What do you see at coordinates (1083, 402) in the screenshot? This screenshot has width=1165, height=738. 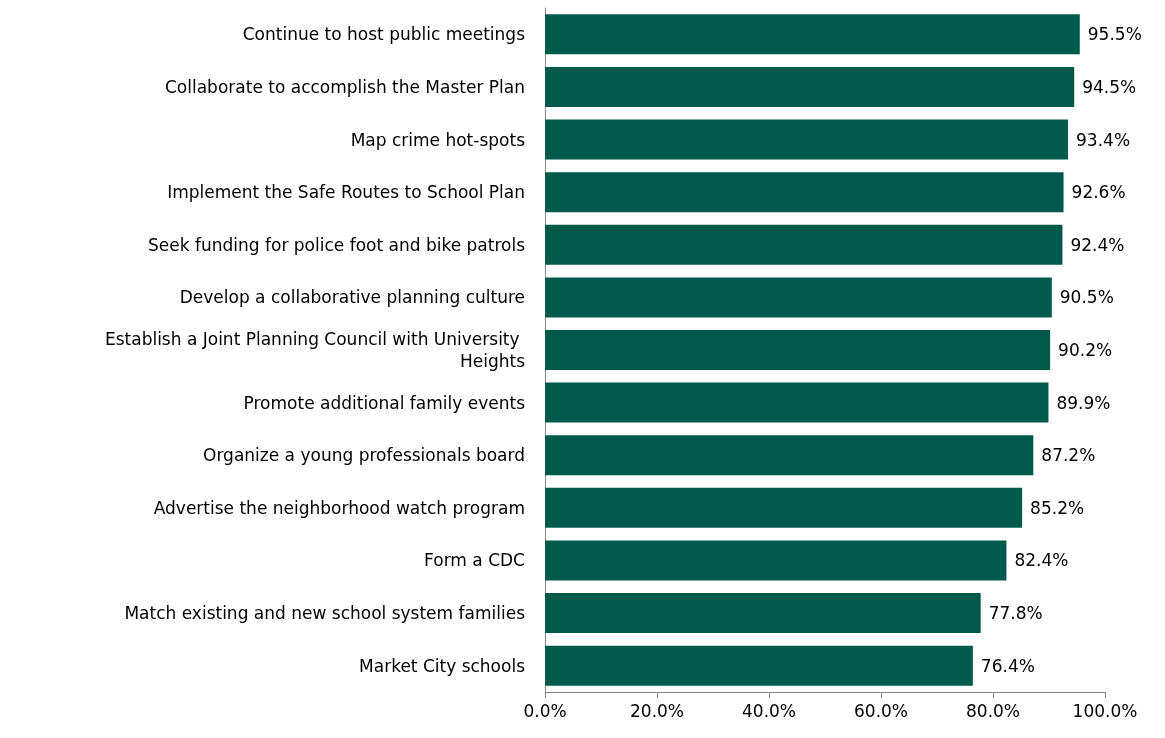 I see `data-label: 89.9%` at bounding box center [1083, 402].